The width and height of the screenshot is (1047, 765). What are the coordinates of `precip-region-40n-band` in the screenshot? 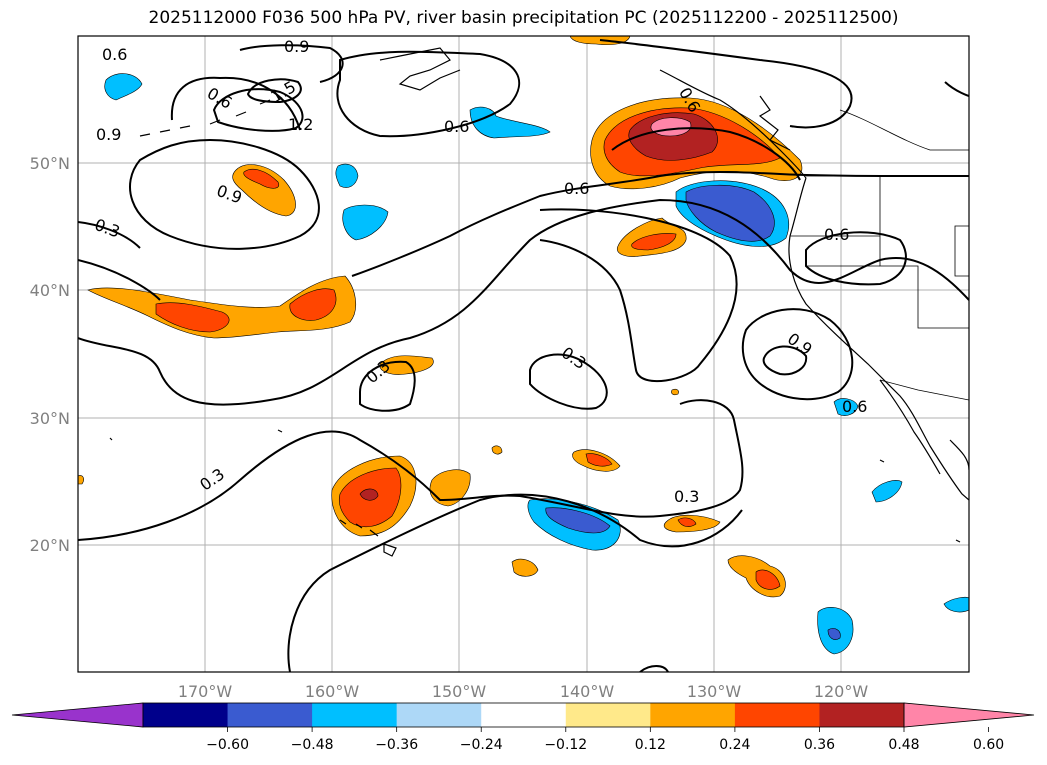 It's located at (222, 307).